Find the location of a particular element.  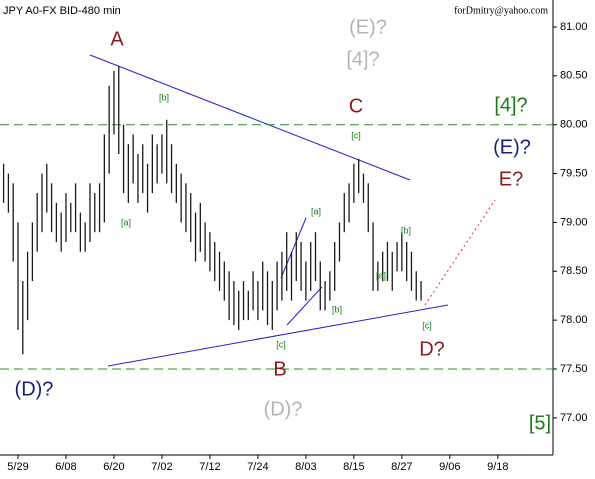

y-tick-label: 79.50 is located at coordinates (574, 173).